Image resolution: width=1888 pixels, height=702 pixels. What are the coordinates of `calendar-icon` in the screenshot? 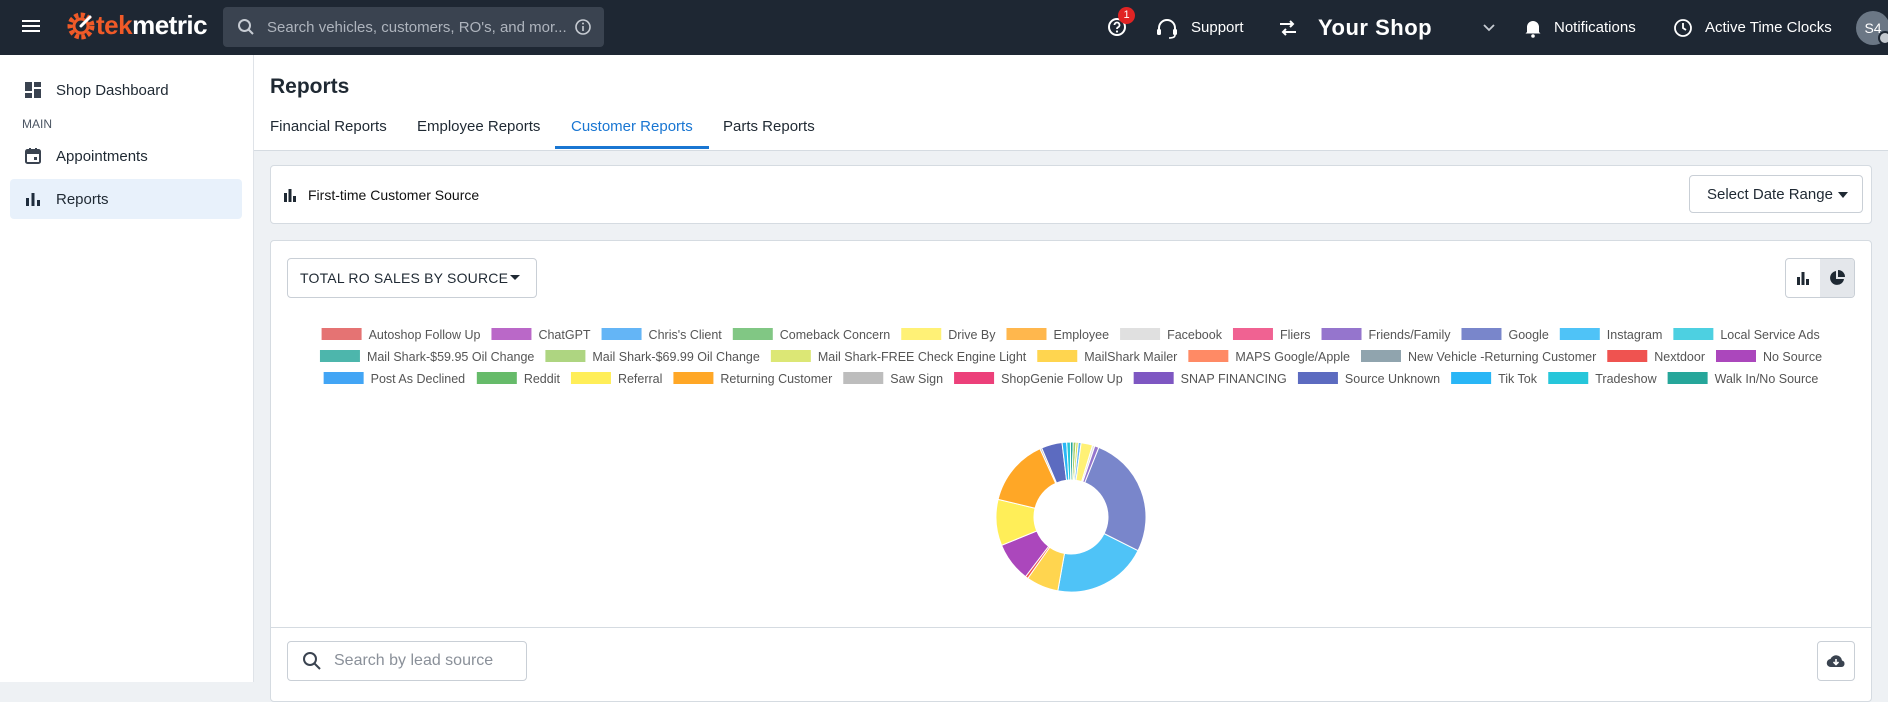 It's located at (33, 156).